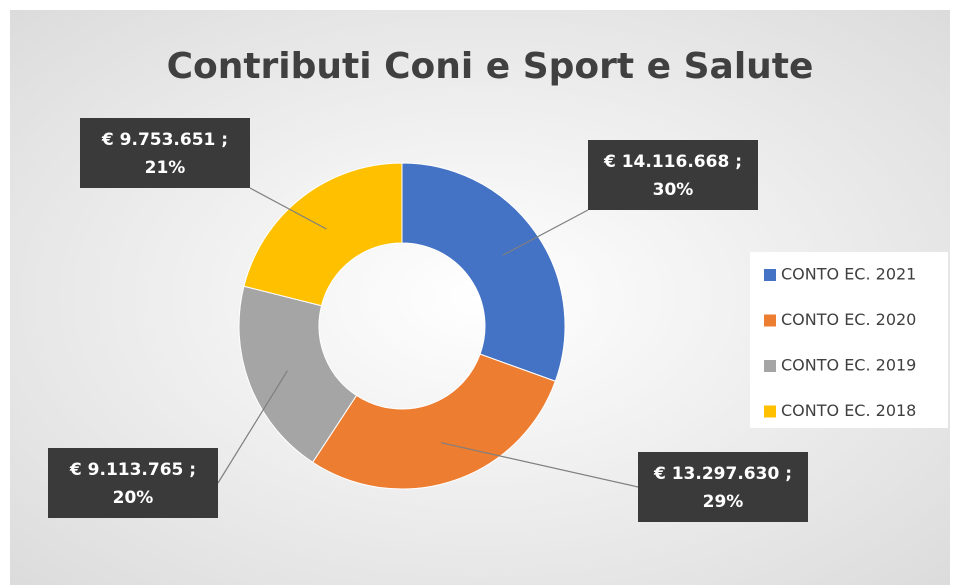  Describe the element at coordinates (673, 190) in the screenshot. I see `data-label-percent: 30%` at that location.